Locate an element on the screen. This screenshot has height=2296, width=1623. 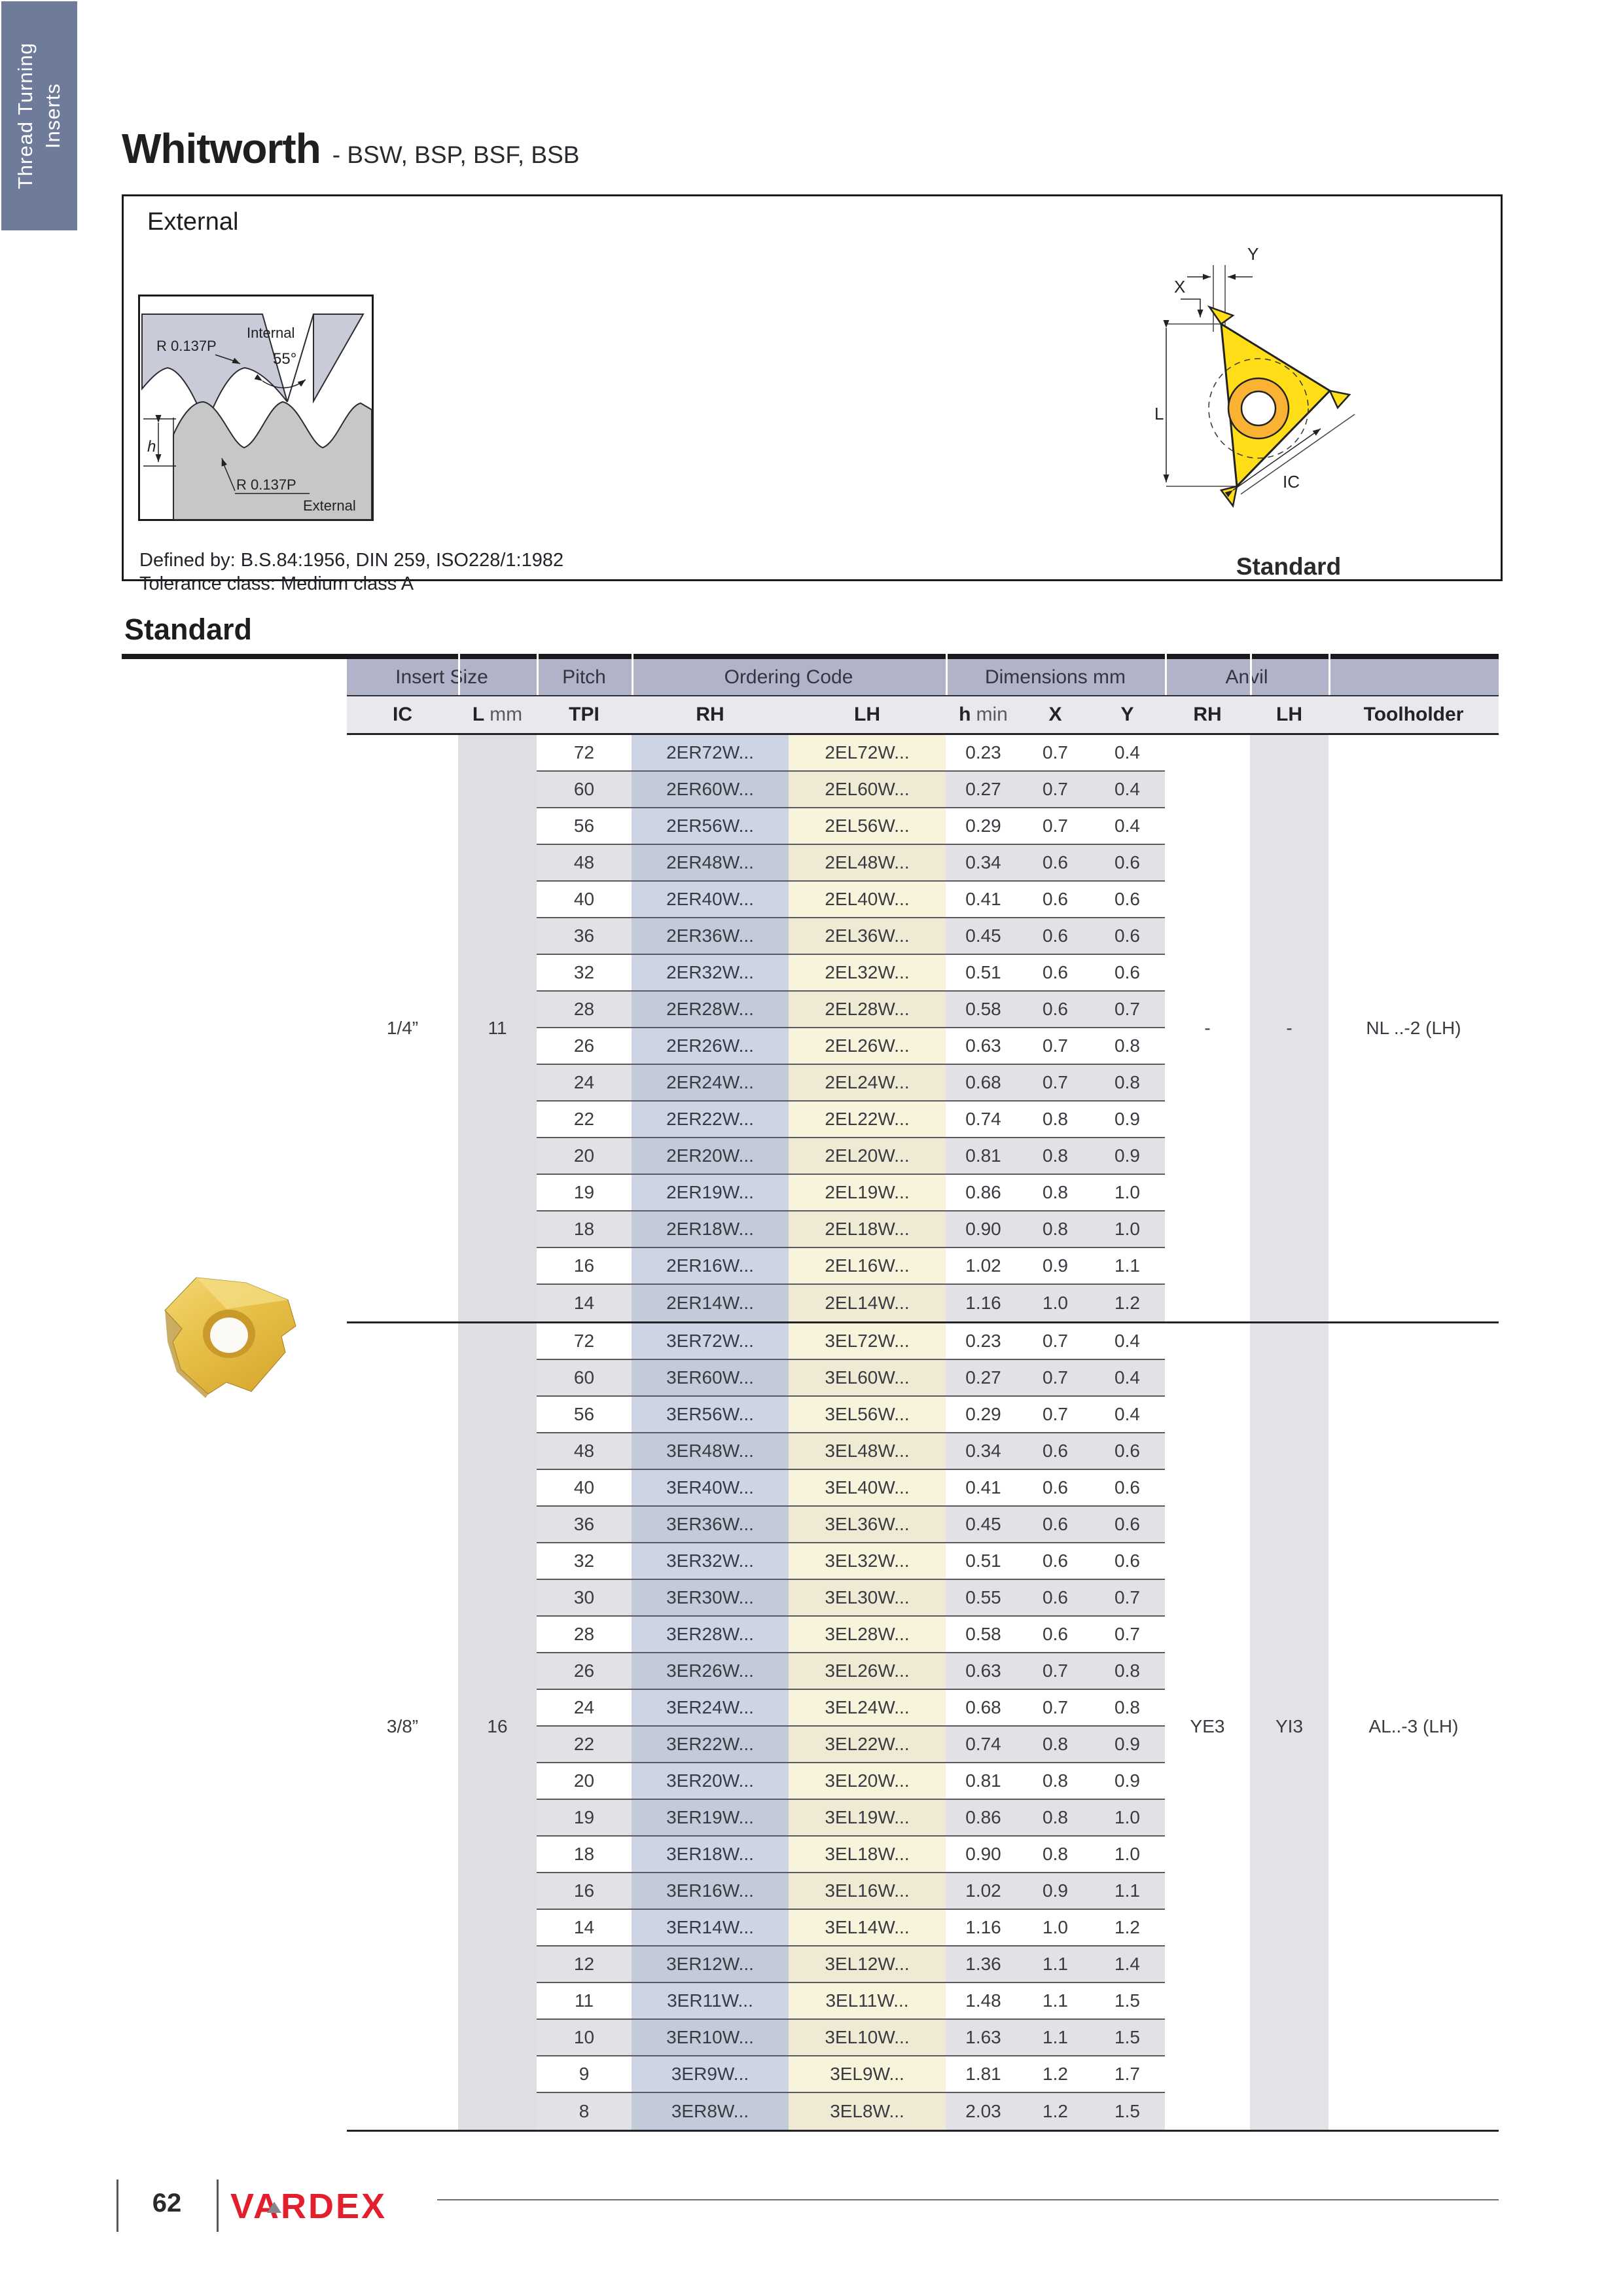
h-min-cell: 0.51 is located at coordinates (983, 973).